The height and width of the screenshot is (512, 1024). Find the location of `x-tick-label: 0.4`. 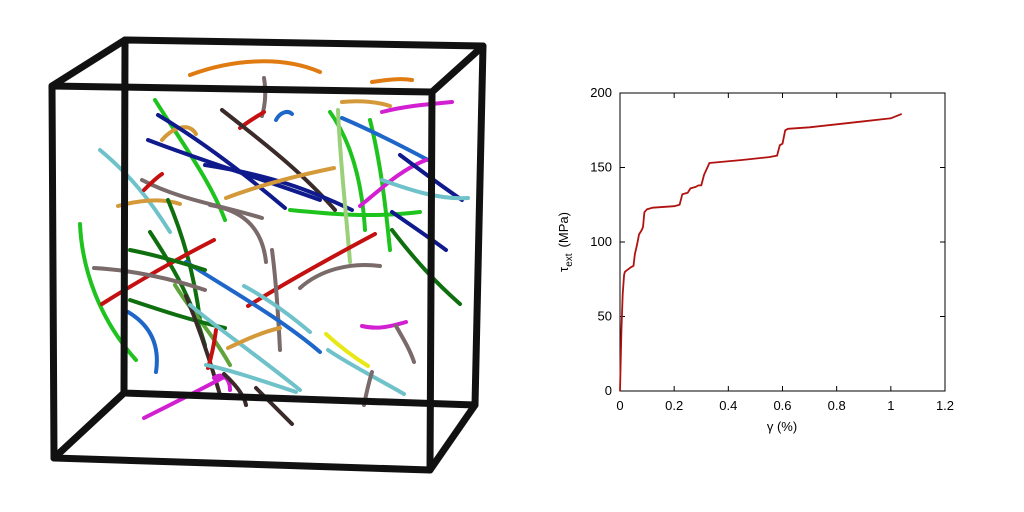

x-tick-label: 0.4 is located at coordinates (728, 405).